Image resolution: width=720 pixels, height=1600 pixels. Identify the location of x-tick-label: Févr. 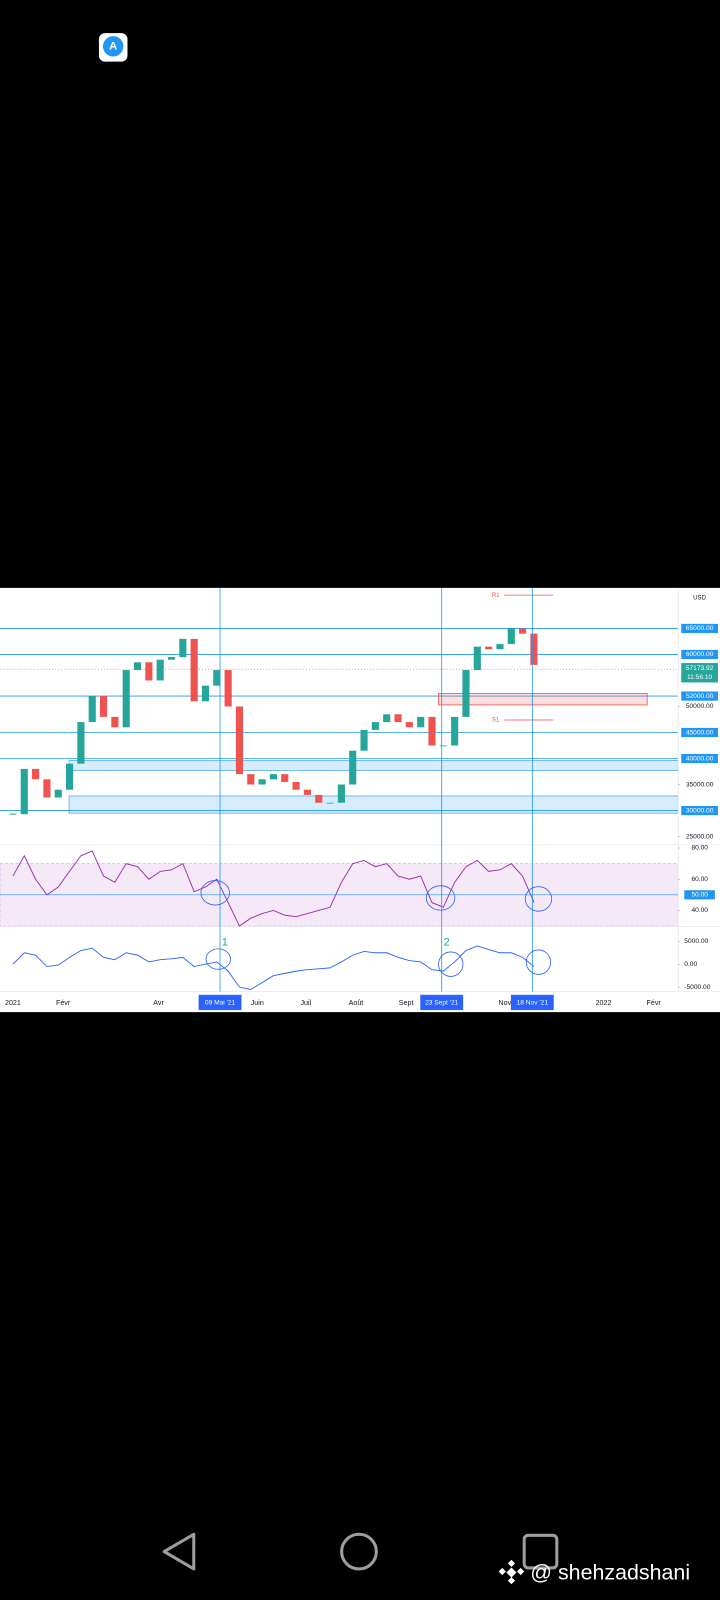
(654, 1003).